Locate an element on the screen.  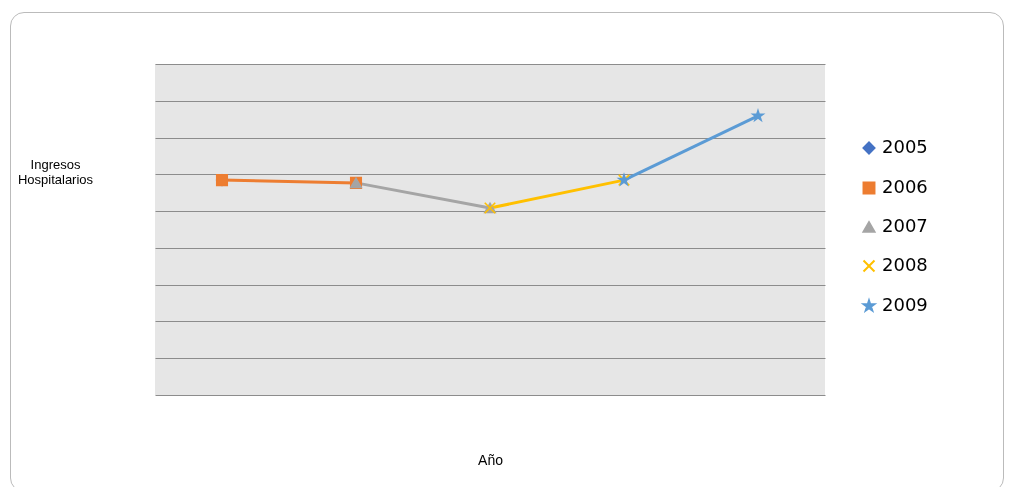
legend-label: 2006 is located at coordinates (905, 186).